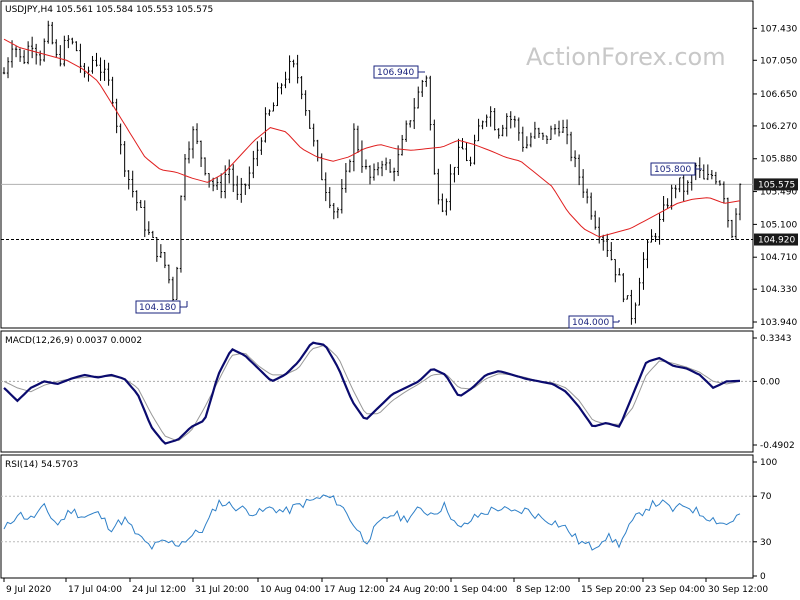  What do you see at coordinates (590, 323) in the screenshot?
I see `price-annotation-label: 104.000` at bounding box center [590, 323].